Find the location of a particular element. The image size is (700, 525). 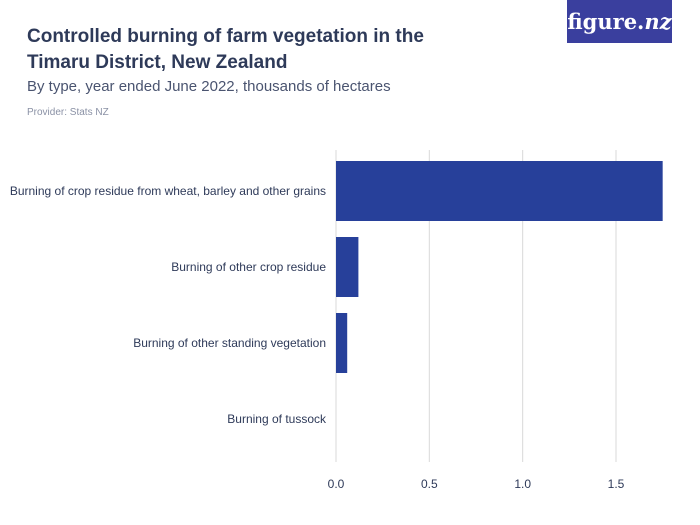

logo-text-main: figure. is located at coordinates (606, 21).